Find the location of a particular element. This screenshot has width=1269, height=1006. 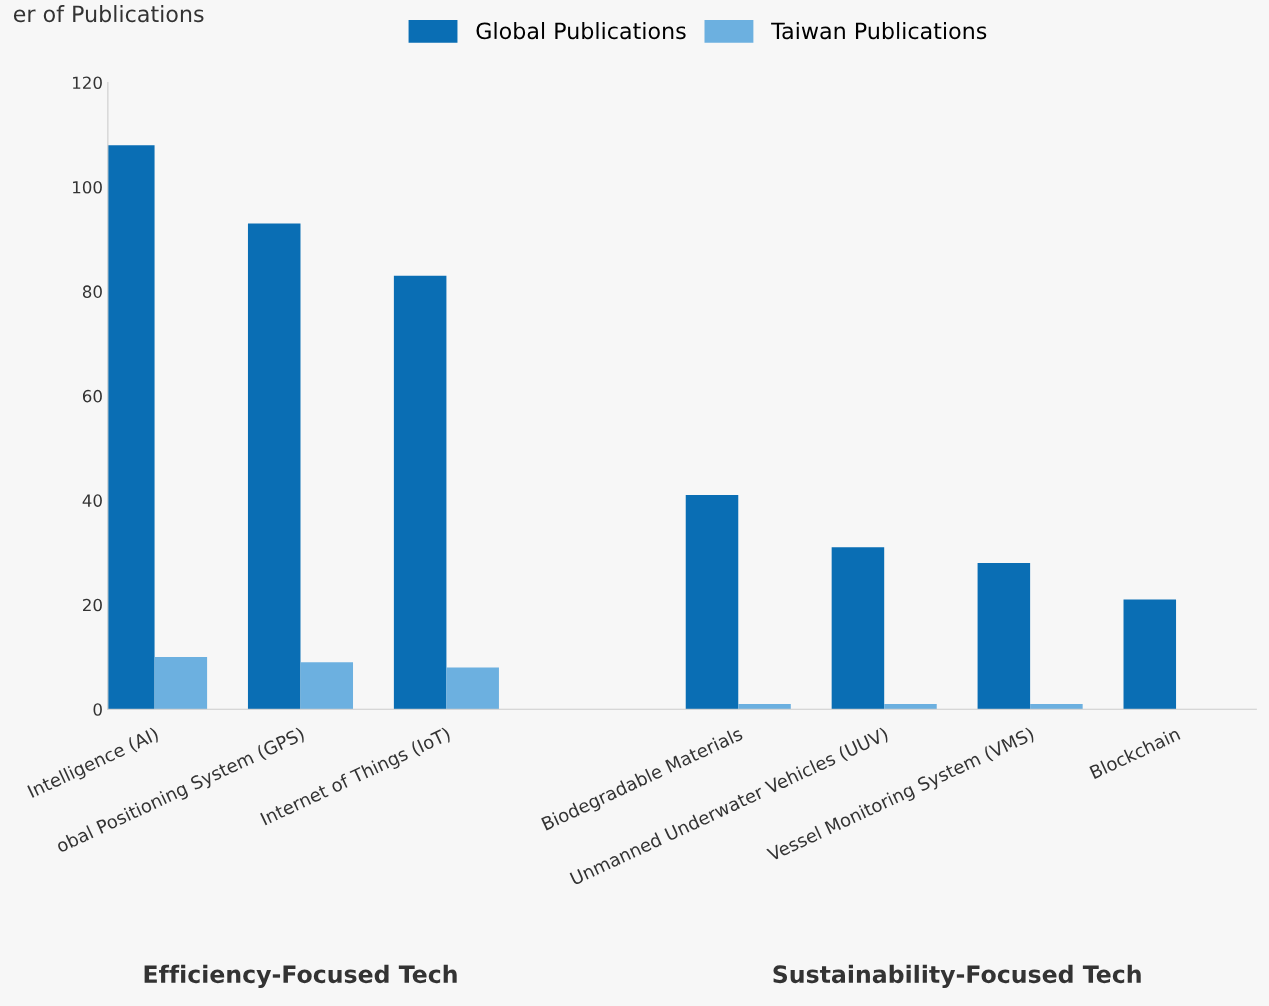

y-tick-label: 80 is located at coordinates (92, 291).